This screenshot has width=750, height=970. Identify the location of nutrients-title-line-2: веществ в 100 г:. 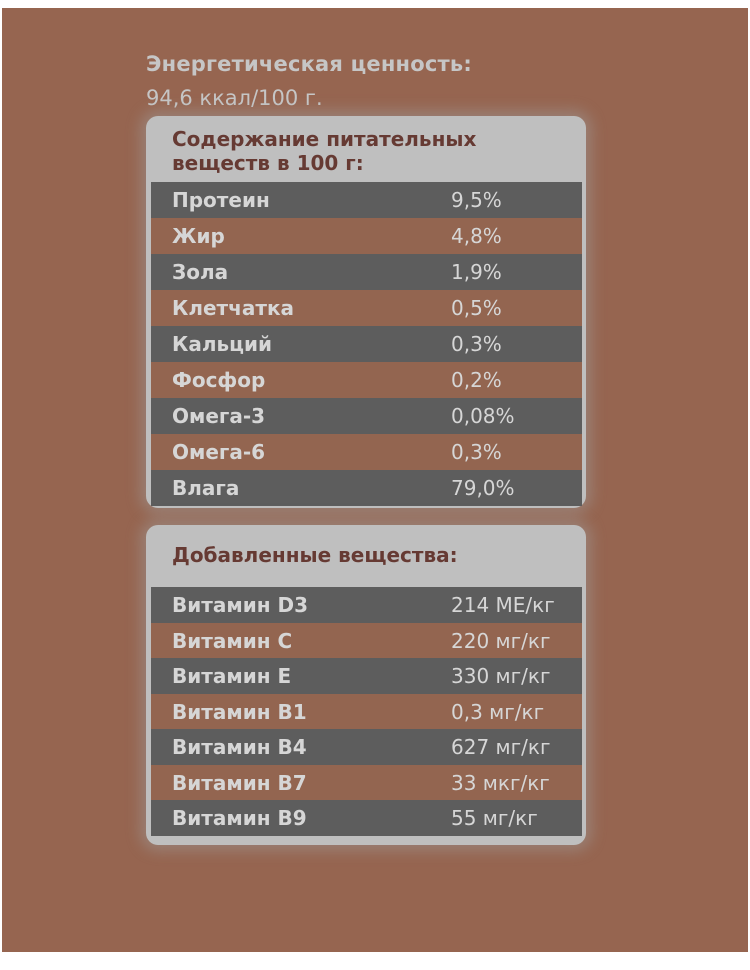
(268, 163).